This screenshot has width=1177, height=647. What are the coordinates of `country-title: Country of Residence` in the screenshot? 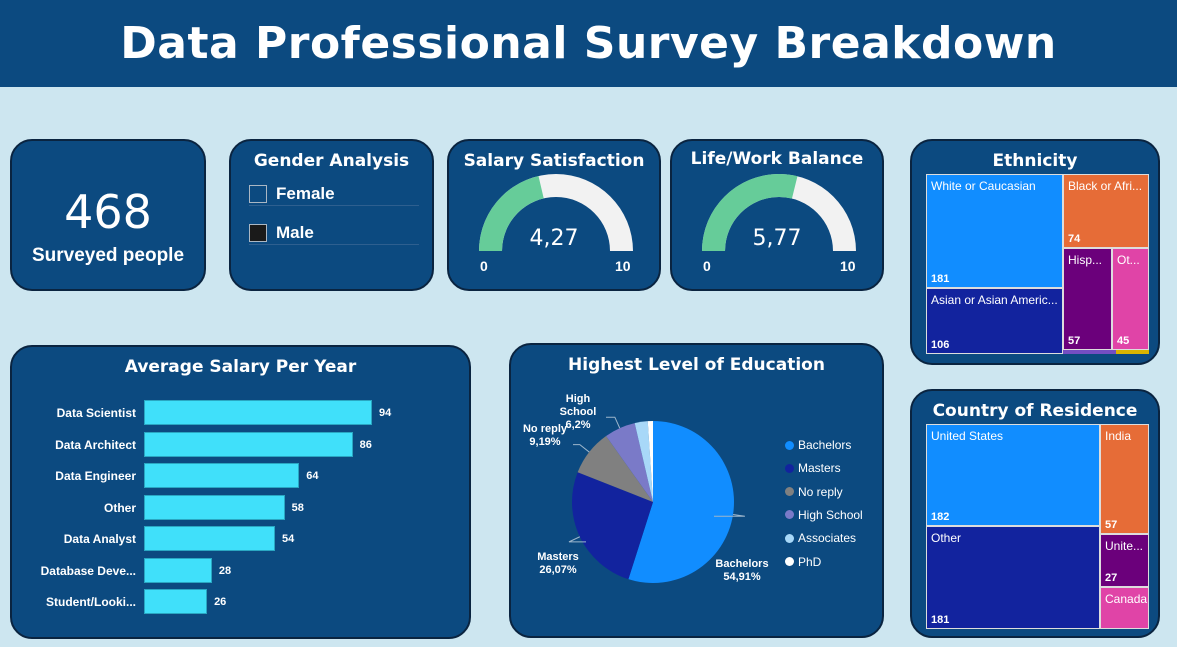 It's located at (1035, 411).